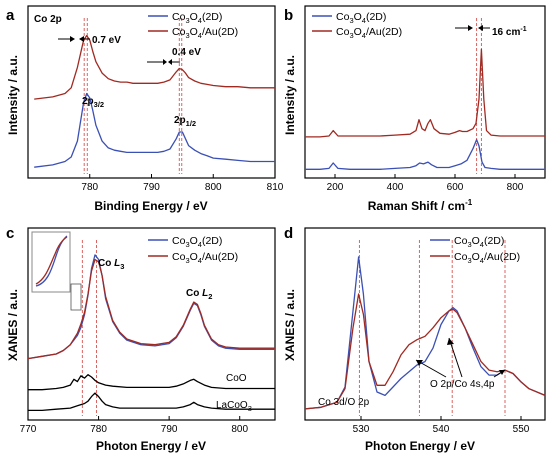 This screenshot has height=455, width=550. I want to click on tick-label-d-1: 540, so click(441, 429).